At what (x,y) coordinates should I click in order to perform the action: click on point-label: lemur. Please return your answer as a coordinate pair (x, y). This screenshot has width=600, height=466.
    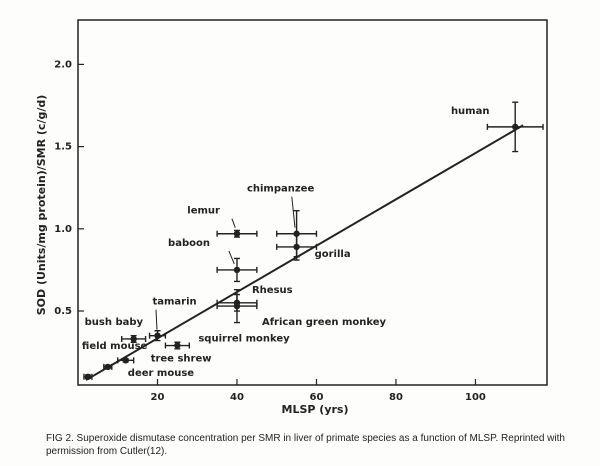
    Looking at the image, I should click on (203, 211).